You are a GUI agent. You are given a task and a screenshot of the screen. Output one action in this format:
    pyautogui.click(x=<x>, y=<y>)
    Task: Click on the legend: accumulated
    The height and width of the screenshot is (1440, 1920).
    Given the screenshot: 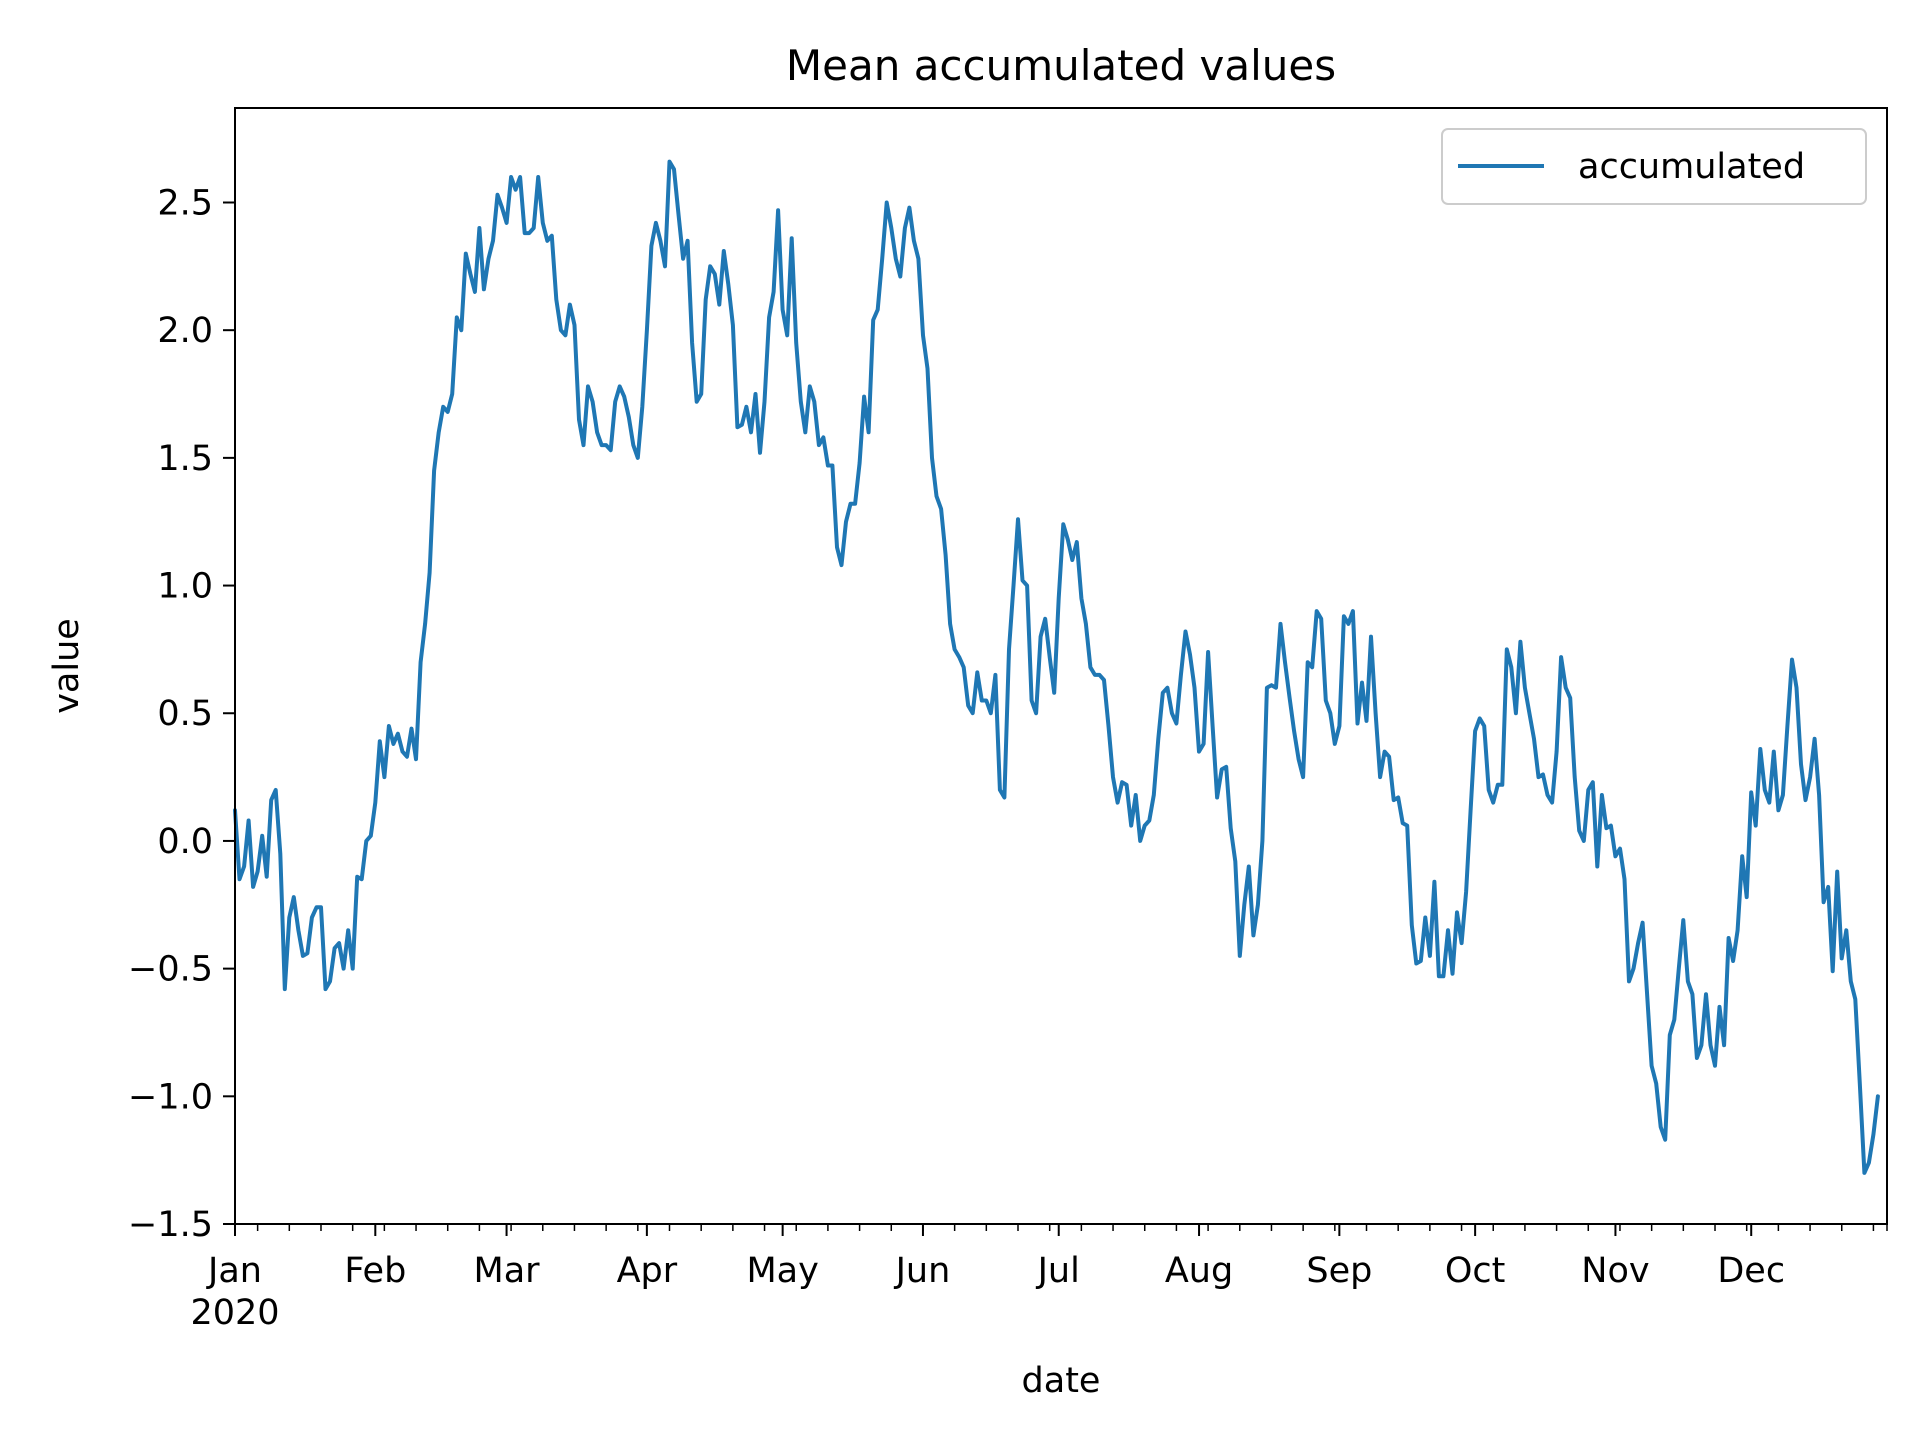 What is the action you would take?
    pyautogui.click(x=1654, y=166)
    